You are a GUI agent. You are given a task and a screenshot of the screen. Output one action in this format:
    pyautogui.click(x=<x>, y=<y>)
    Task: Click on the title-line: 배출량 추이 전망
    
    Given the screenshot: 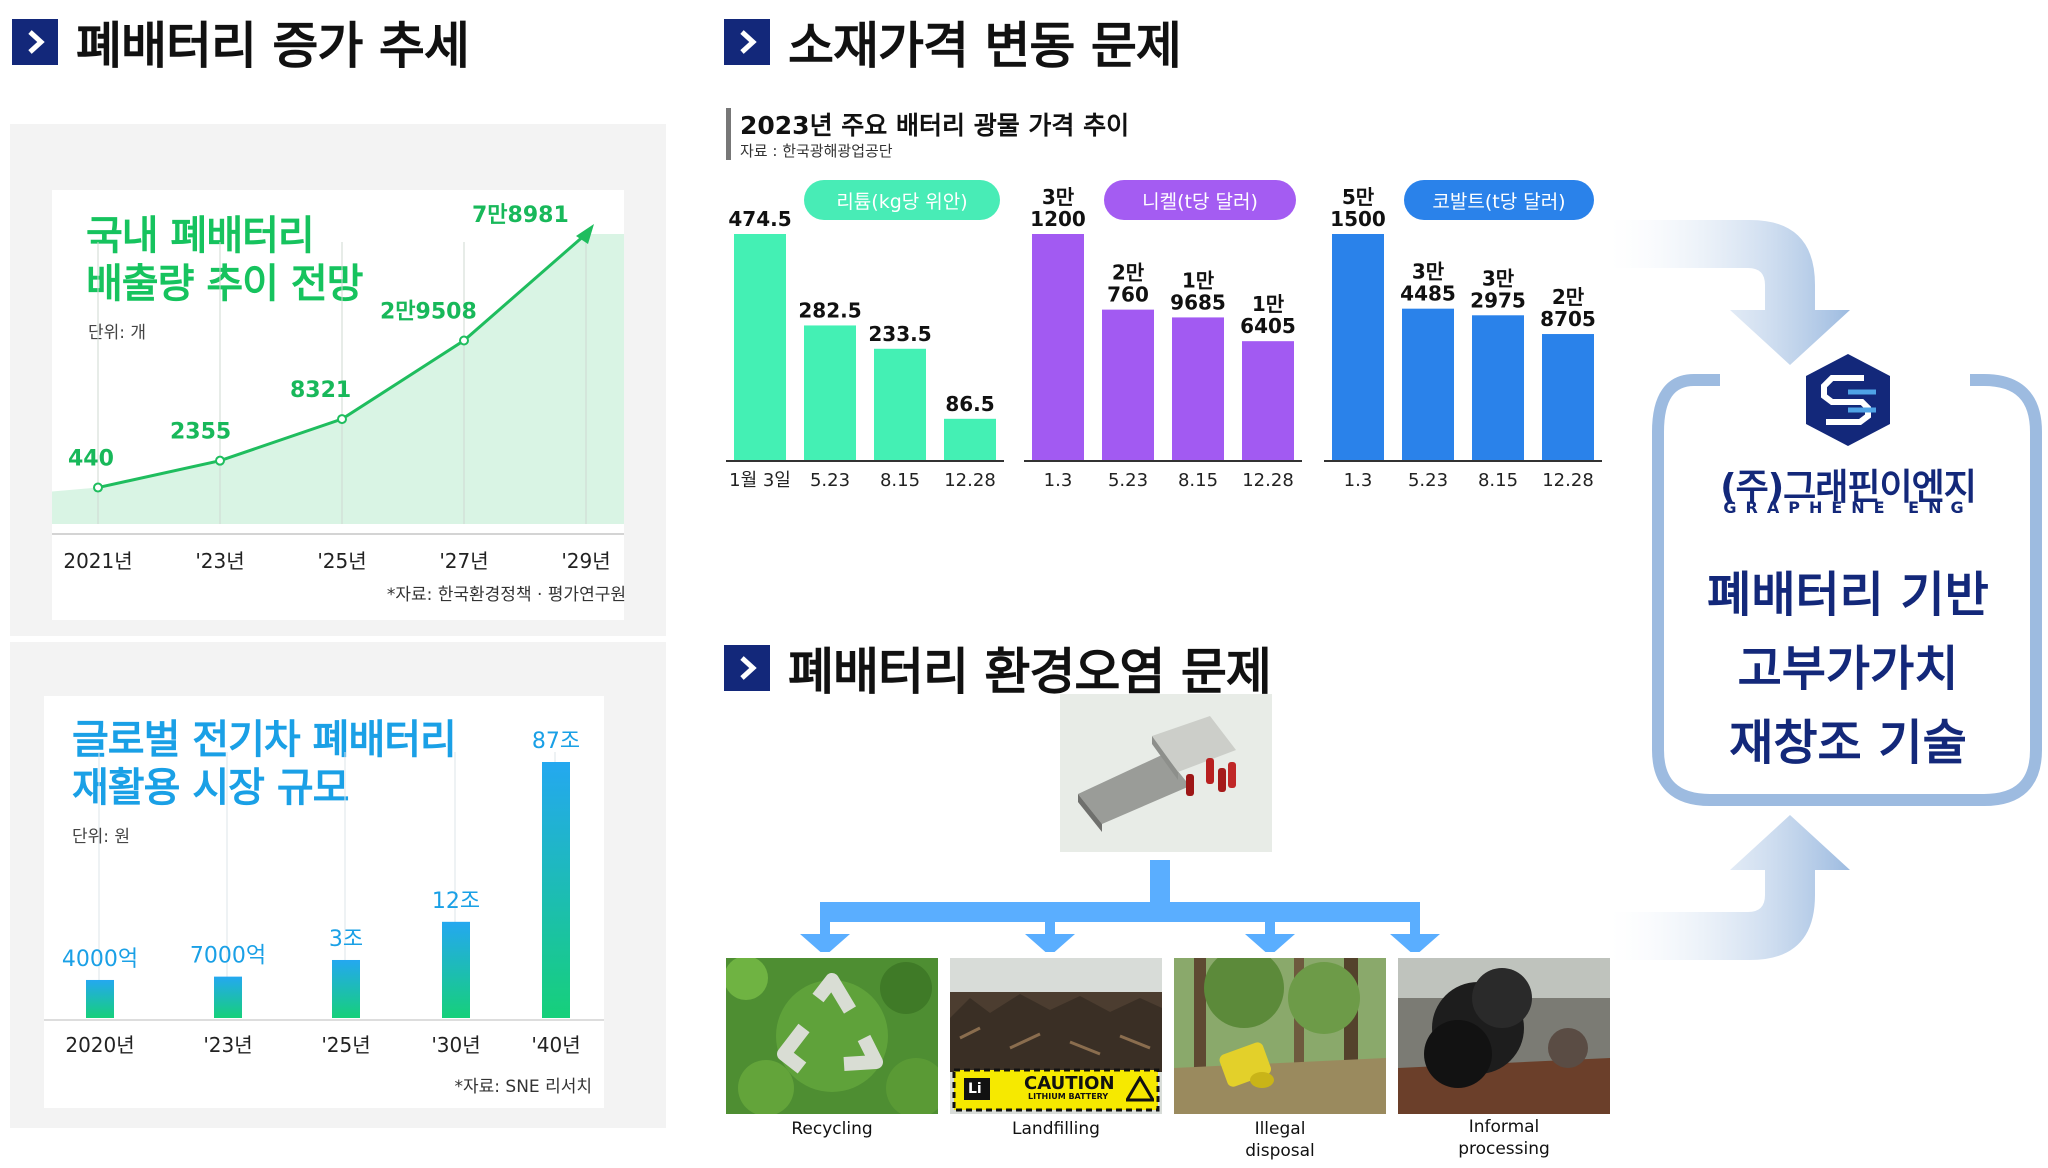 What is the action you would take?
    pyautogui.click(x=224, y=284)
    